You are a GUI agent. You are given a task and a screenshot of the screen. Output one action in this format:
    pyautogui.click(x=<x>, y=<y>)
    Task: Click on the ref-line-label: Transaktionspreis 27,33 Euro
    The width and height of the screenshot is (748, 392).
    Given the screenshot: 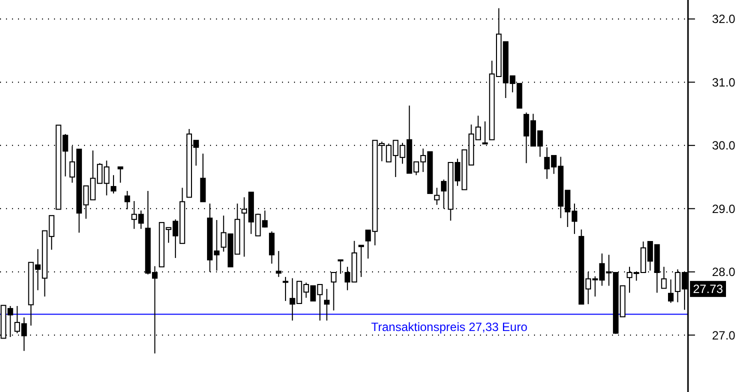 What is the action you would take?
    pyautogui.click(x=449, y=327)
    